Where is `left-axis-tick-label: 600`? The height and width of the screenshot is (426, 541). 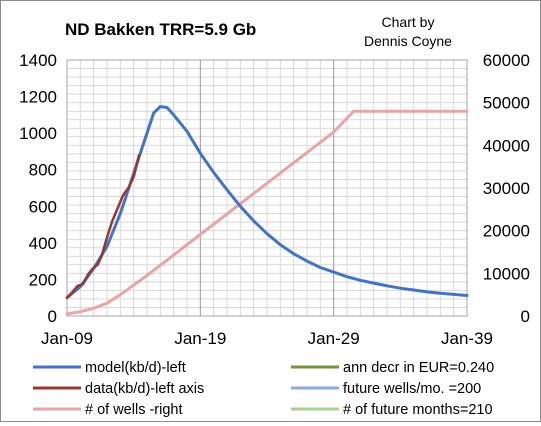 left-axis-tick-label: 600 is located at coordinates (43, 206).